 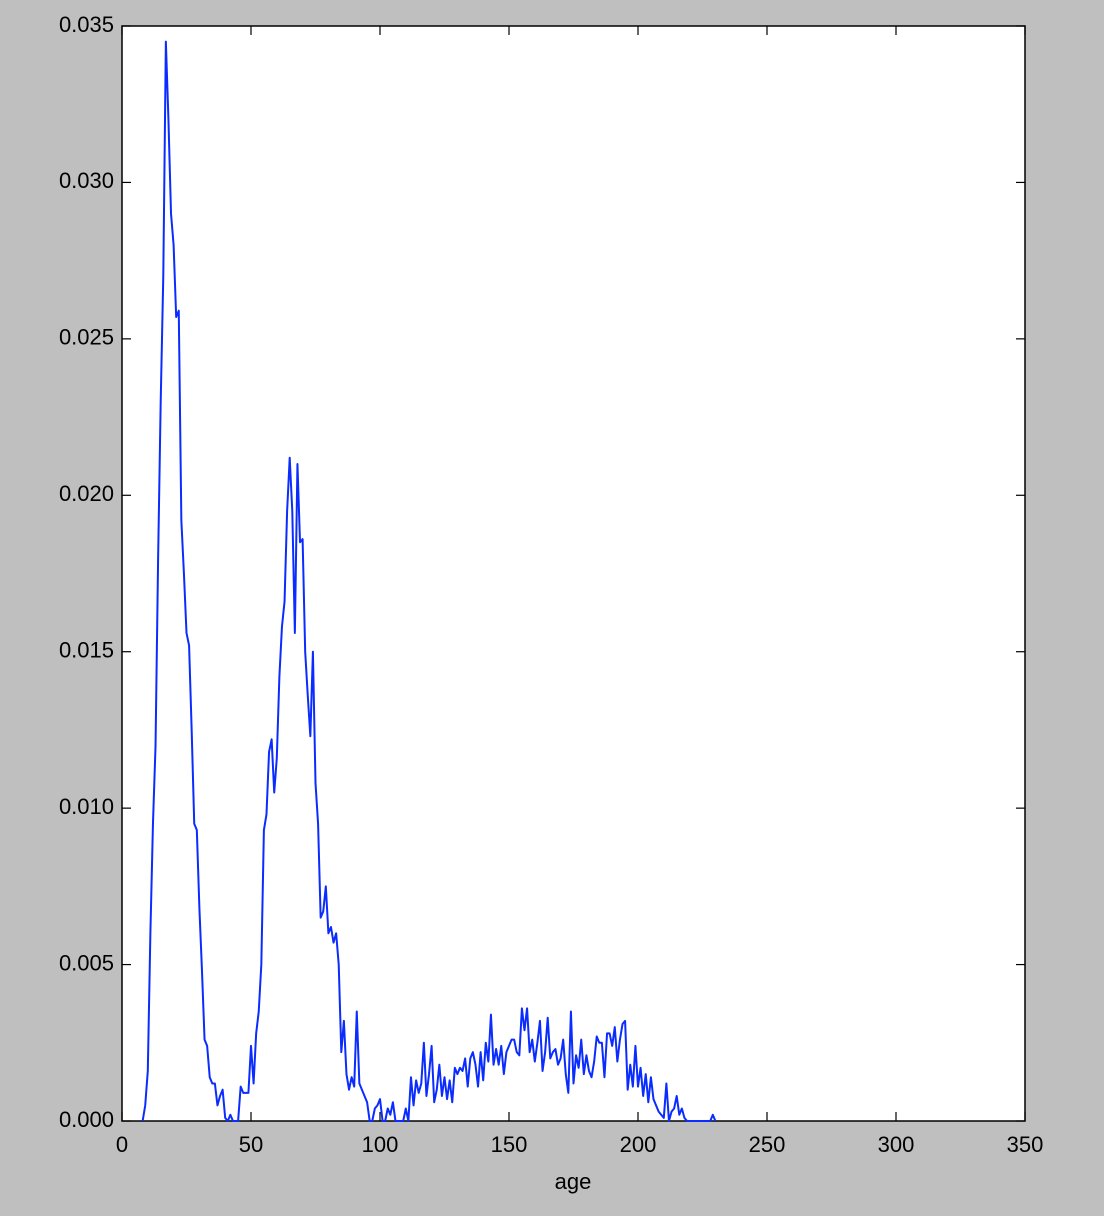 What do you see at coordinates (86, 962) in the screenshot?
I see `y-tick-label: 0.005` at bounding box center [86, 962].